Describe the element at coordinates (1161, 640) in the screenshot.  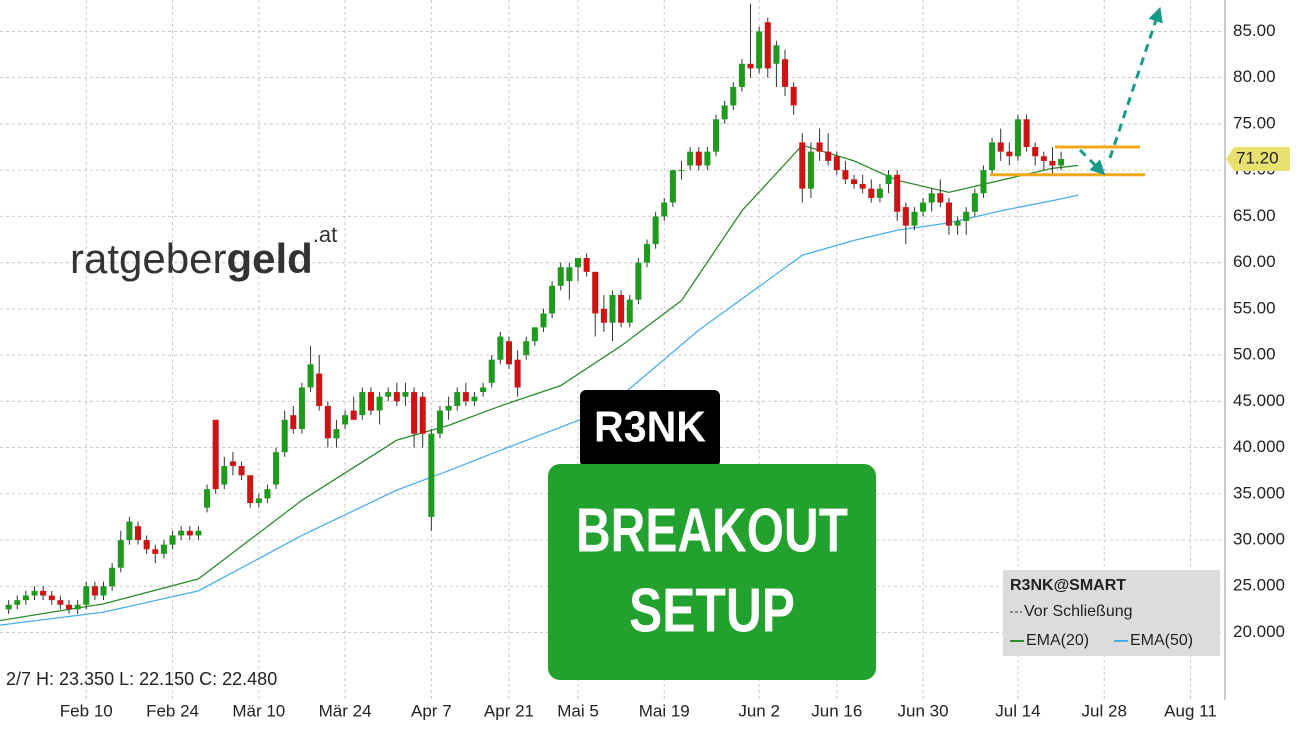
I see `legend-item: EMA(50)` at that location.